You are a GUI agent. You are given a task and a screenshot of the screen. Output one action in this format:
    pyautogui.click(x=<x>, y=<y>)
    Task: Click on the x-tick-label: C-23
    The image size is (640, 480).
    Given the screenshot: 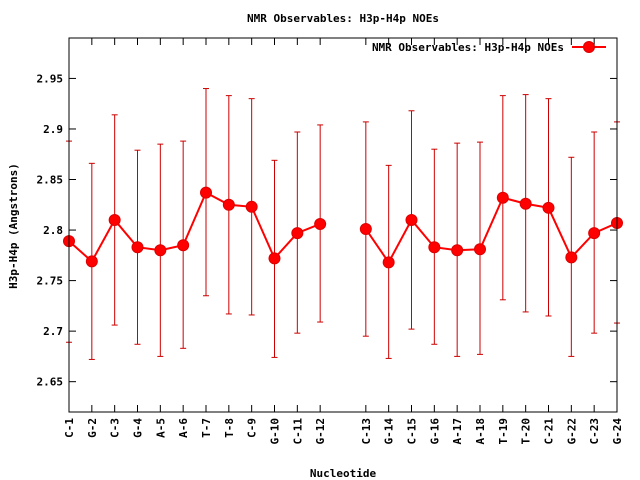 What is the action you would take?
    pyautogui.click(x=594, y=431)
    